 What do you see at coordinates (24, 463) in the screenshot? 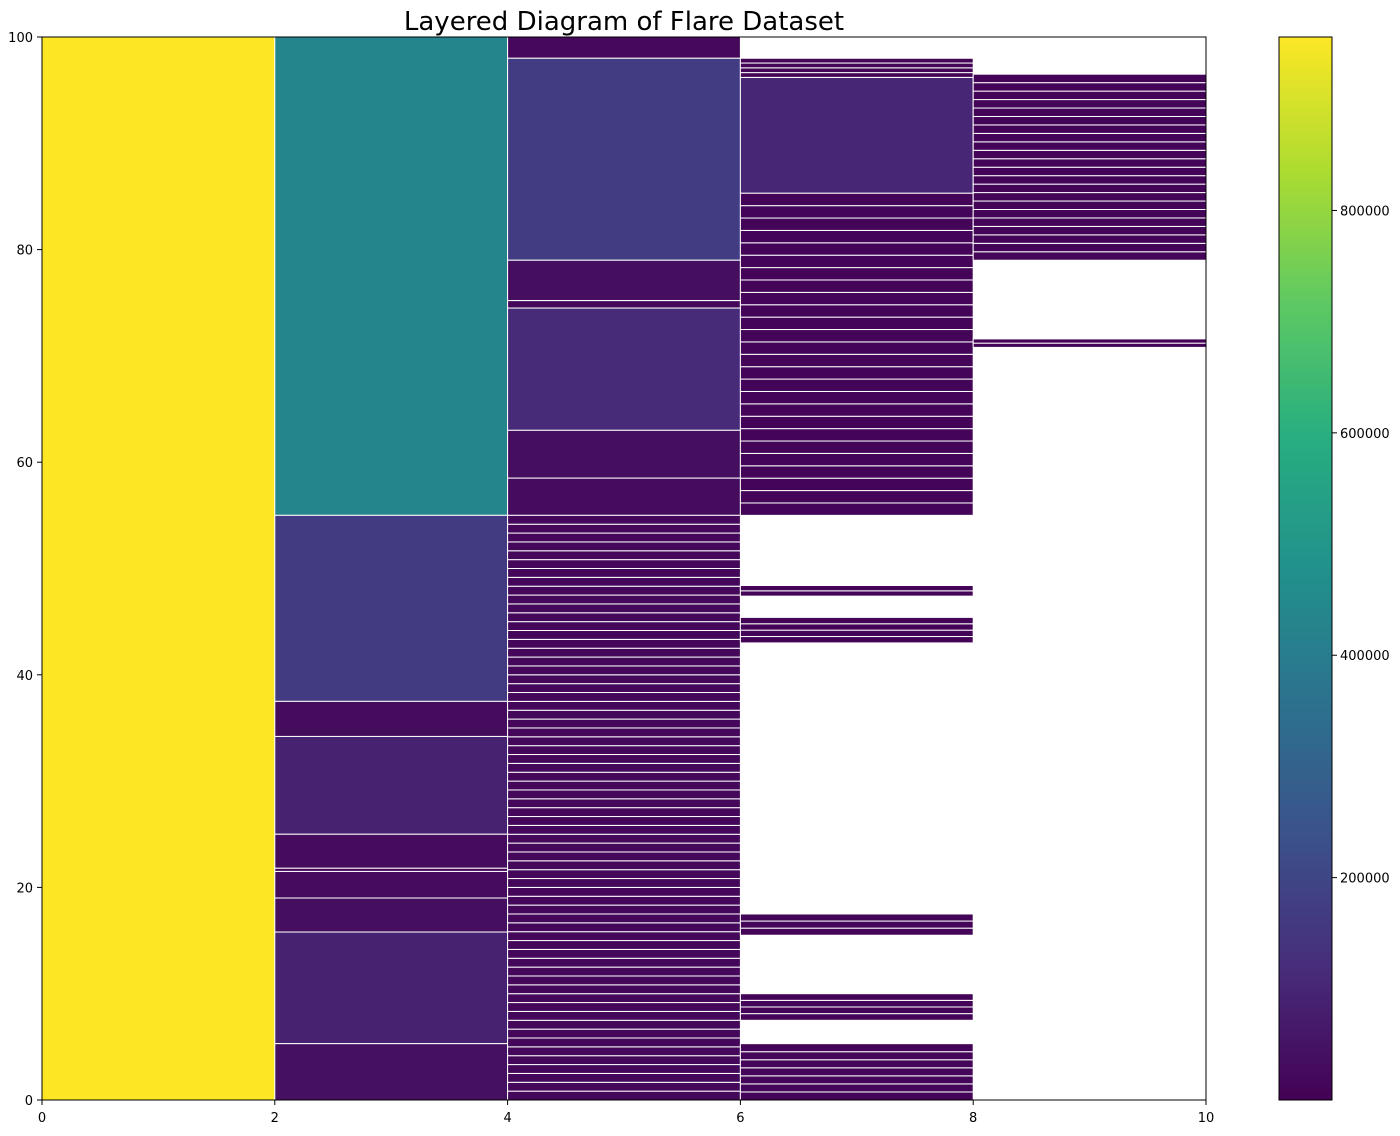
I see `y-tick-label: 60` at bounding box center [24, 463].